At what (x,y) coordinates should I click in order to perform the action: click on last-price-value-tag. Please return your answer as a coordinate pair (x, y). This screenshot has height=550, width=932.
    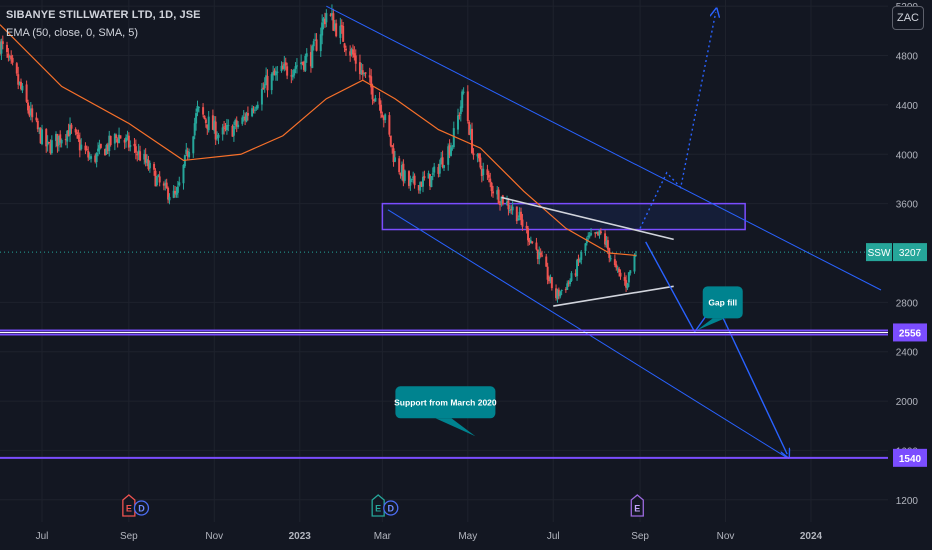
    Looking at the image, I should click on (910, 252).